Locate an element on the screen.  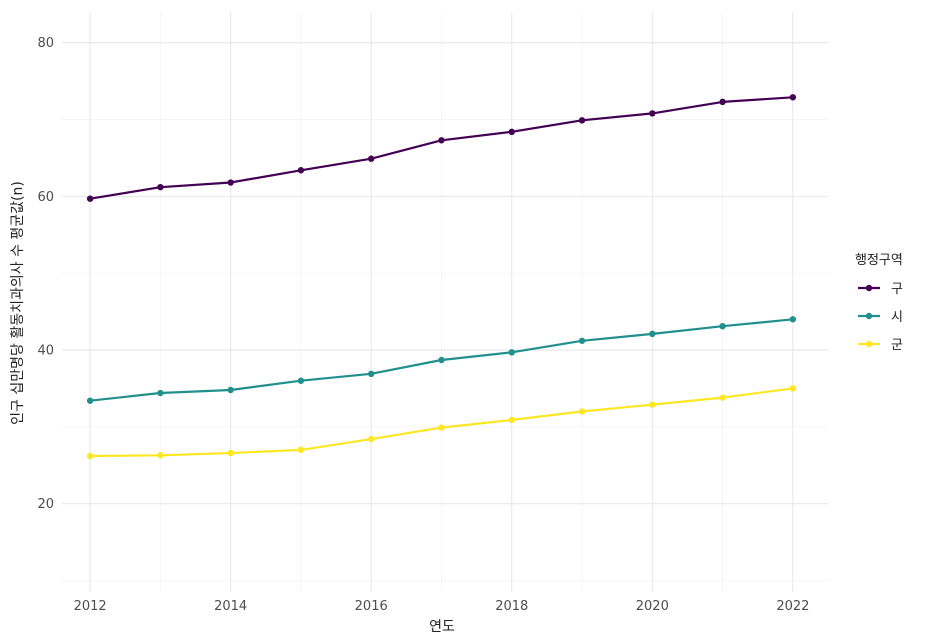
legend-label: 군 is located at coordinates (897, 345).